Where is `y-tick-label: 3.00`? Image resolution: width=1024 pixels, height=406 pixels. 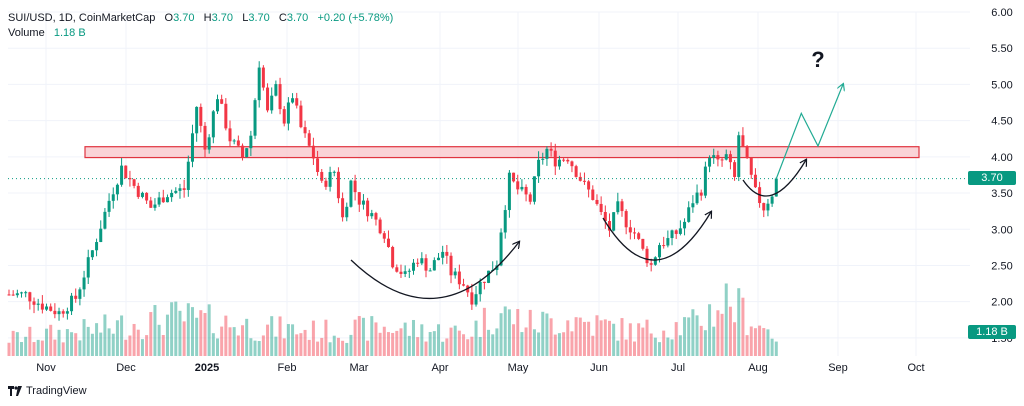 y-tick-label: 3.00 is located at coordinates (1001, 230).